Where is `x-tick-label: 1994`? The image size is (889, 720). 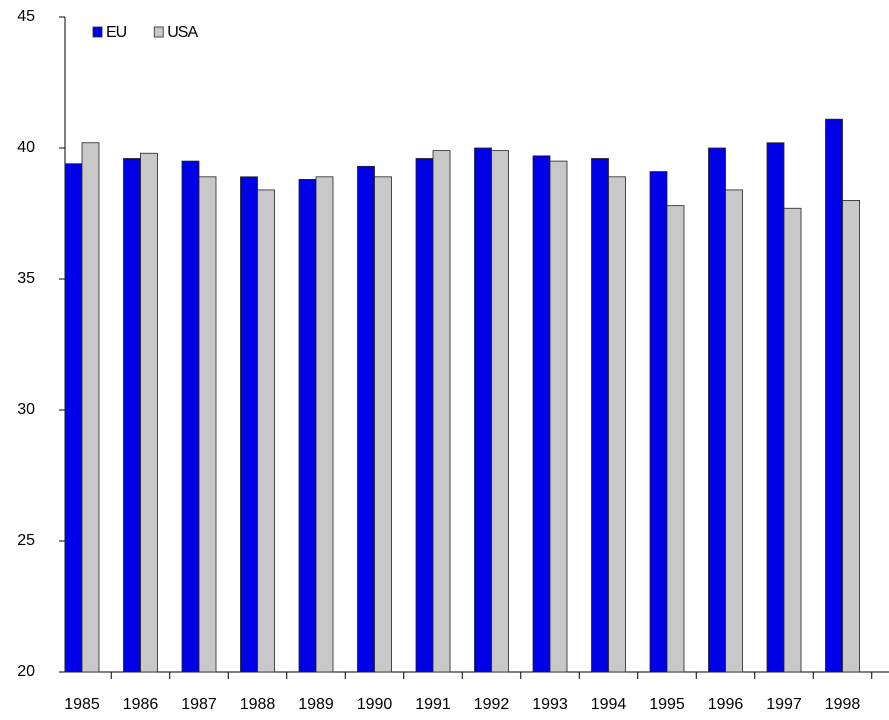 x-tick-label: 1994 is located at coordinates (609, 704).